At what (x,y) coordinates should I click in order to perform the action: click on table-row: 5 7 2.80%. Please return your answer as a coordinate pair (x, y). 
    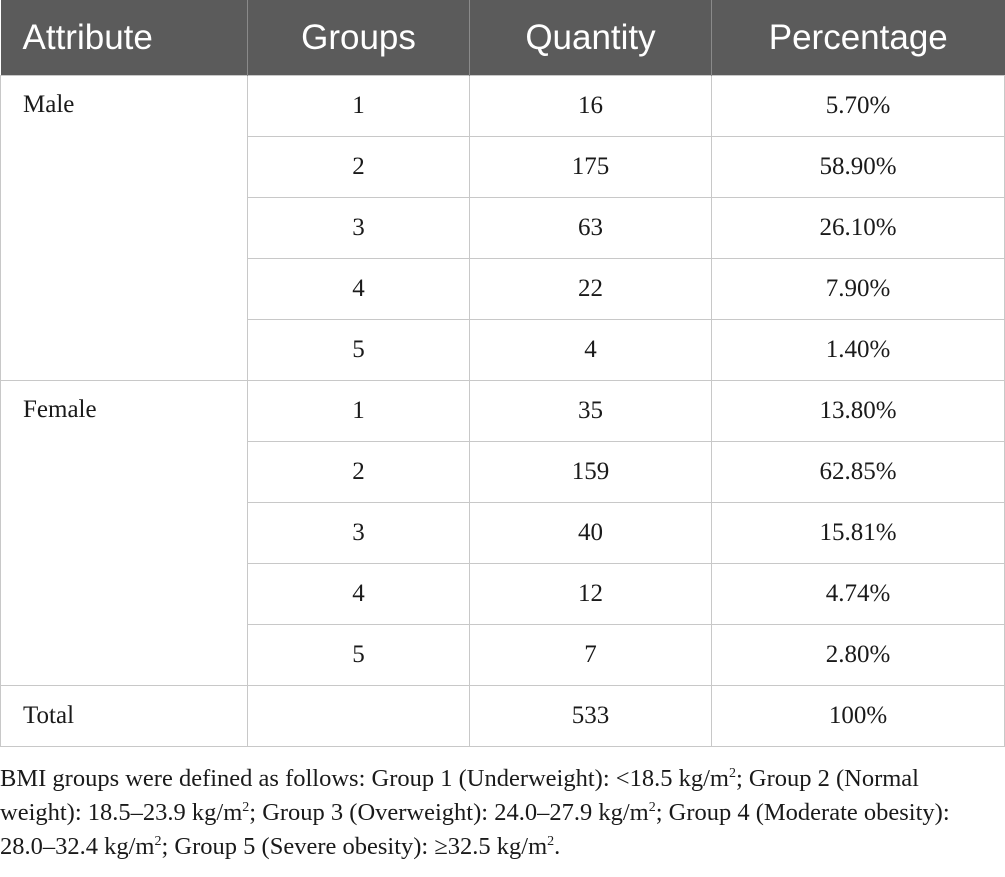
    Looking at the image, I should click on (503, 655).